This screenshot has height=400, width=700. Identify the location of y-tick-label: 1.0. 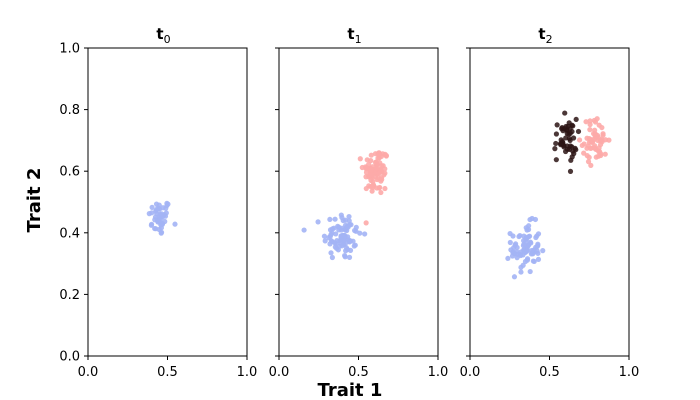
(69, 49).